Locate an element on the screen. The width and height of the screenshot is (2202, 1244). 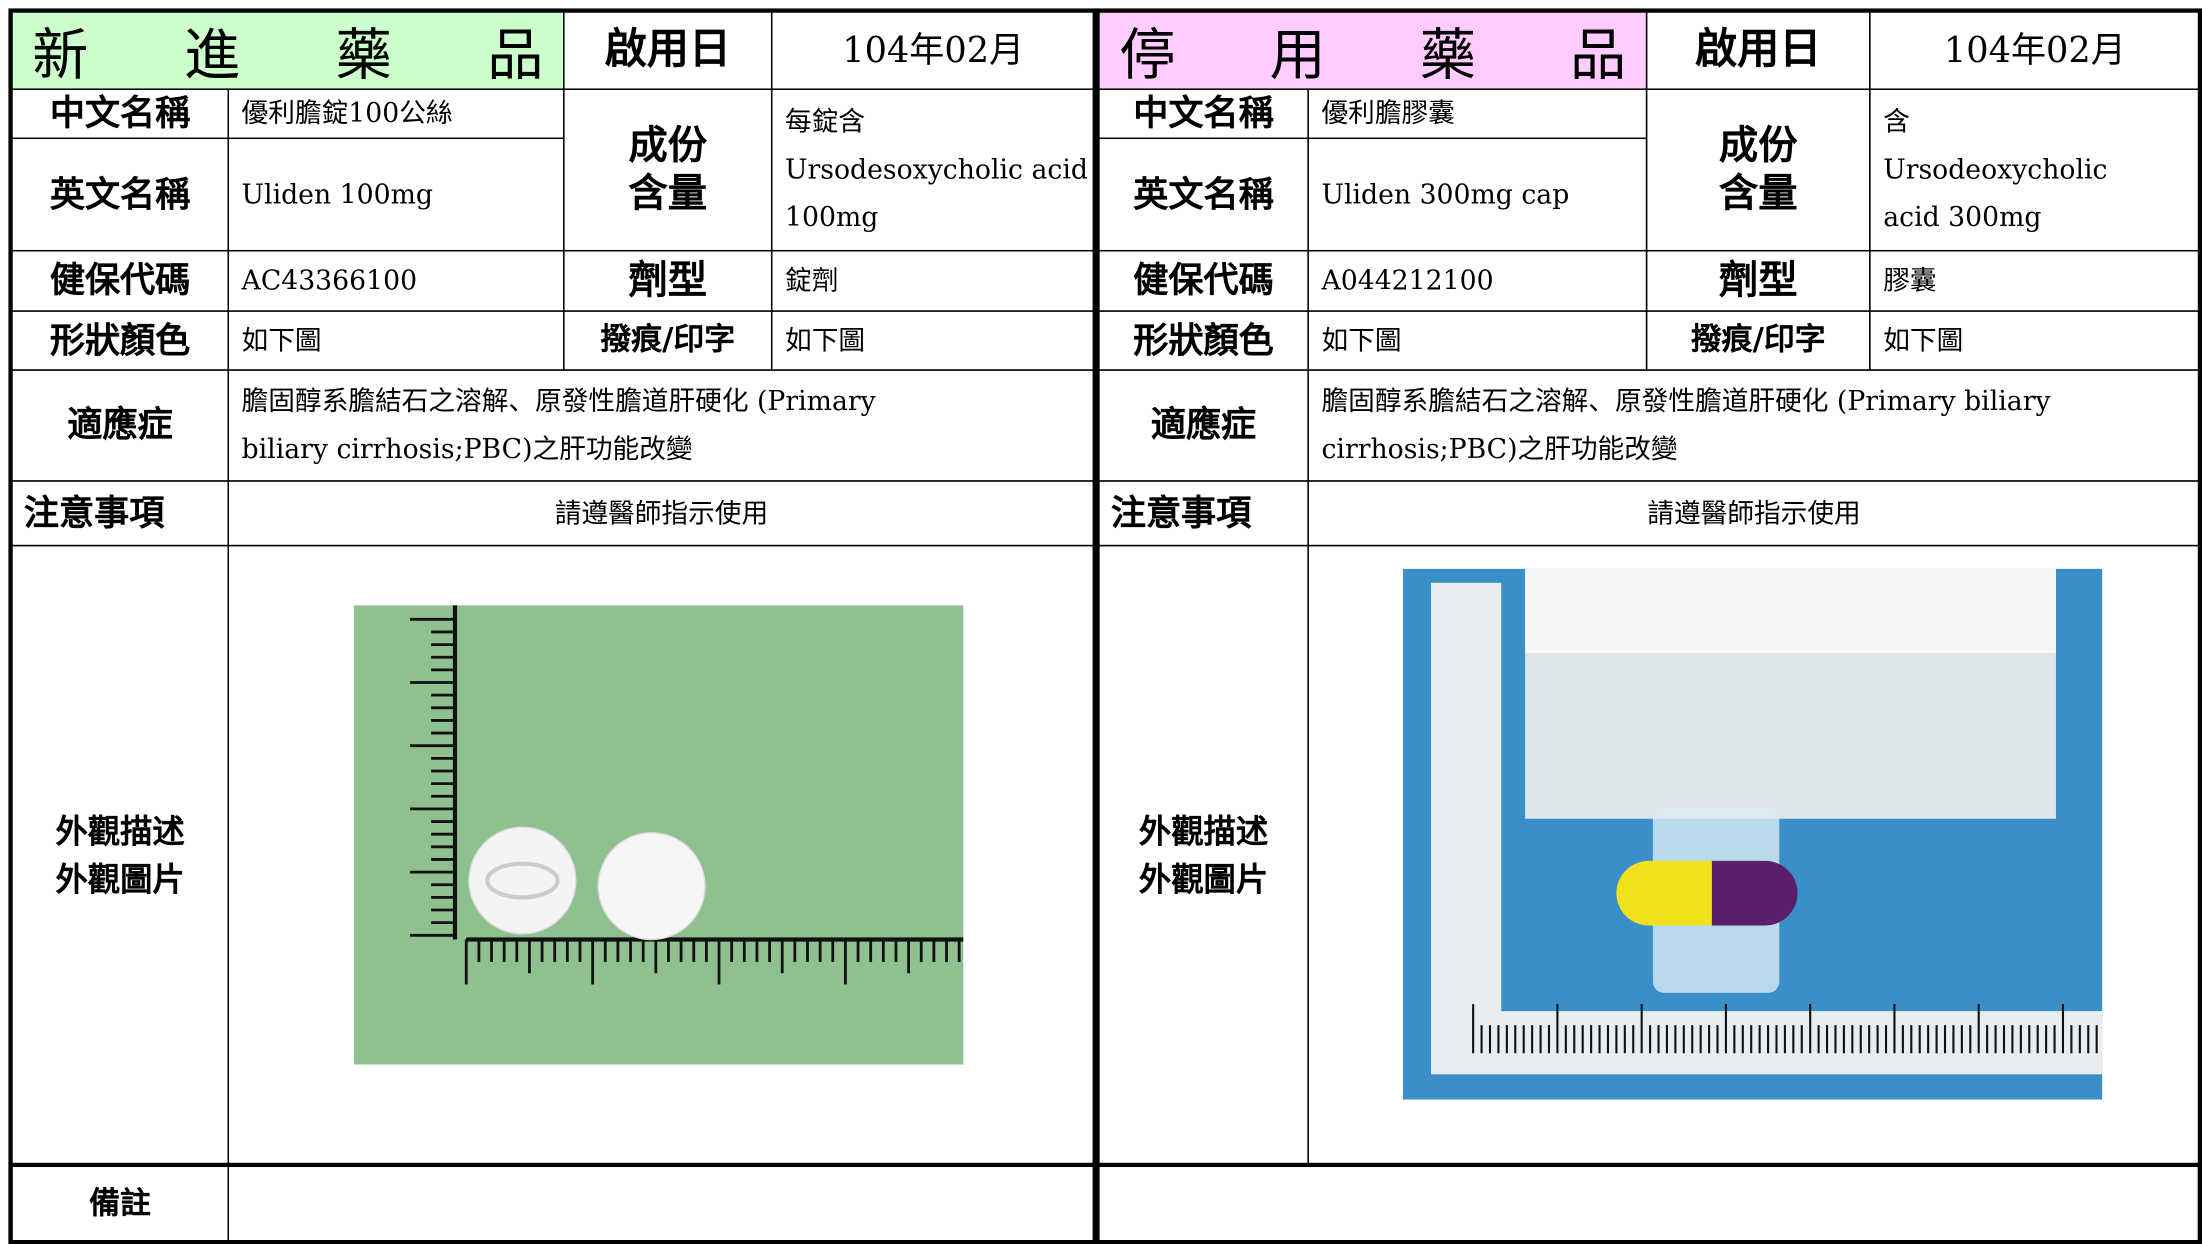
ingredient-line: Ursodeoxycholic is located at coordinates (1995, 170).